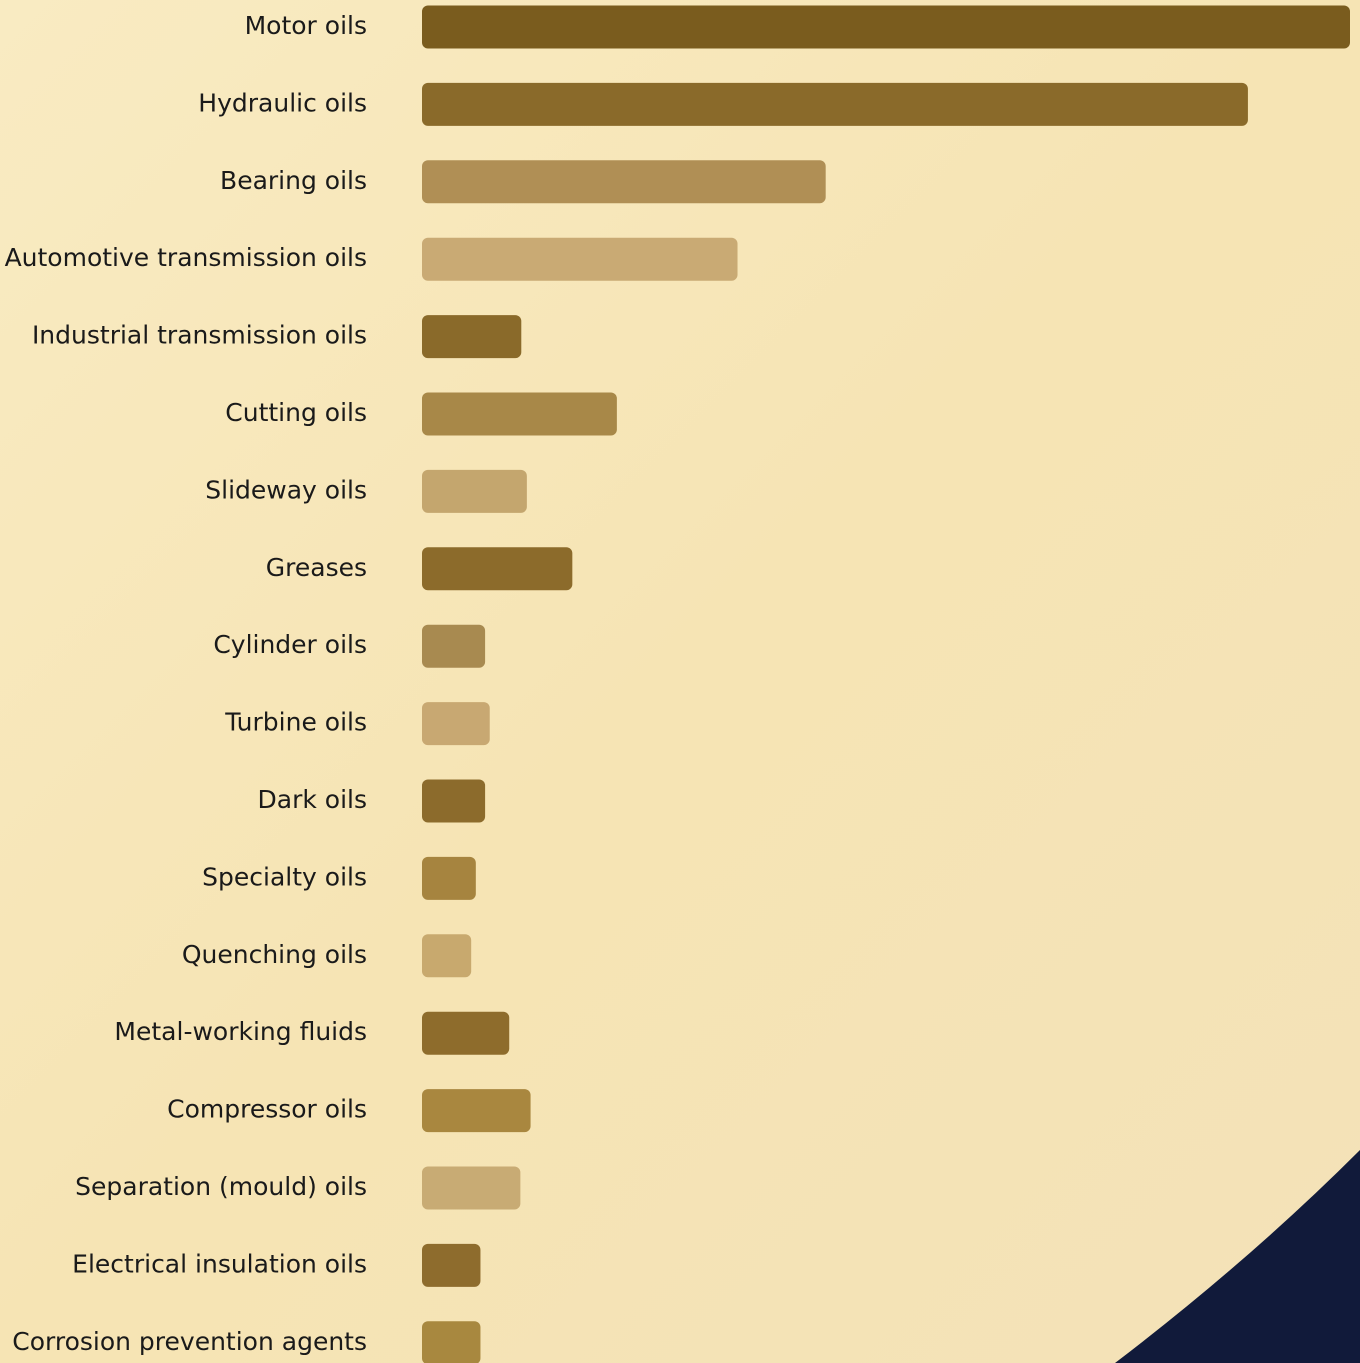 The width and height of the screenshot is (1360, 1363). What do you see at coordinates (293, 180) in the screenshot?
I see `category-label: Bearing oils` at bounding box center [293, 180].